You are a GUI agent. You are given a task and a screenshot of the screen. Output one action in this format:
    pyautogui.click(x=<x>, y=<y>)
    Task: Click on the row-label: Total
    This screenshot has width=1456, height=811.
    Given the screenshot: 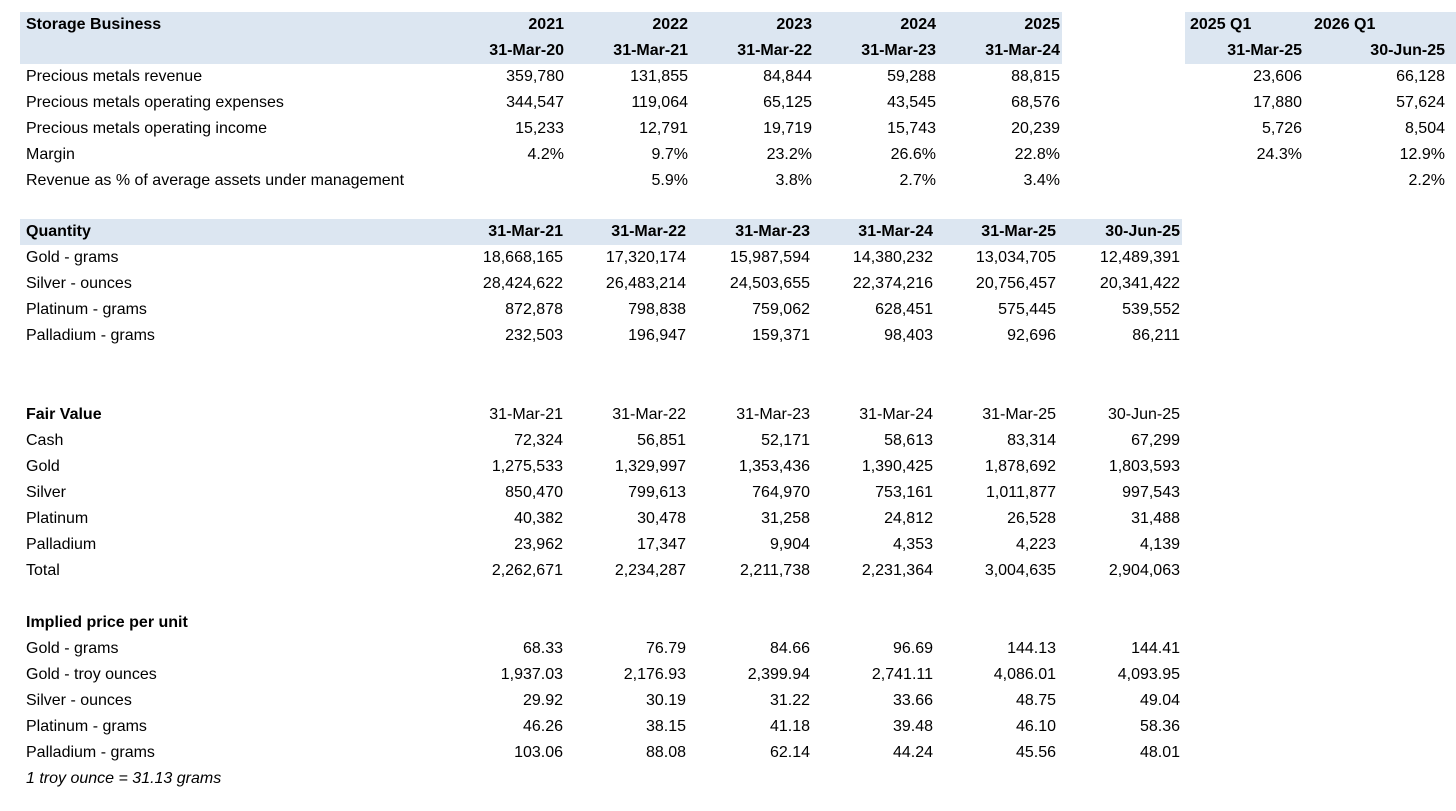 What is the action you would take?
    pyautogui.click(x=43, y=570)
    